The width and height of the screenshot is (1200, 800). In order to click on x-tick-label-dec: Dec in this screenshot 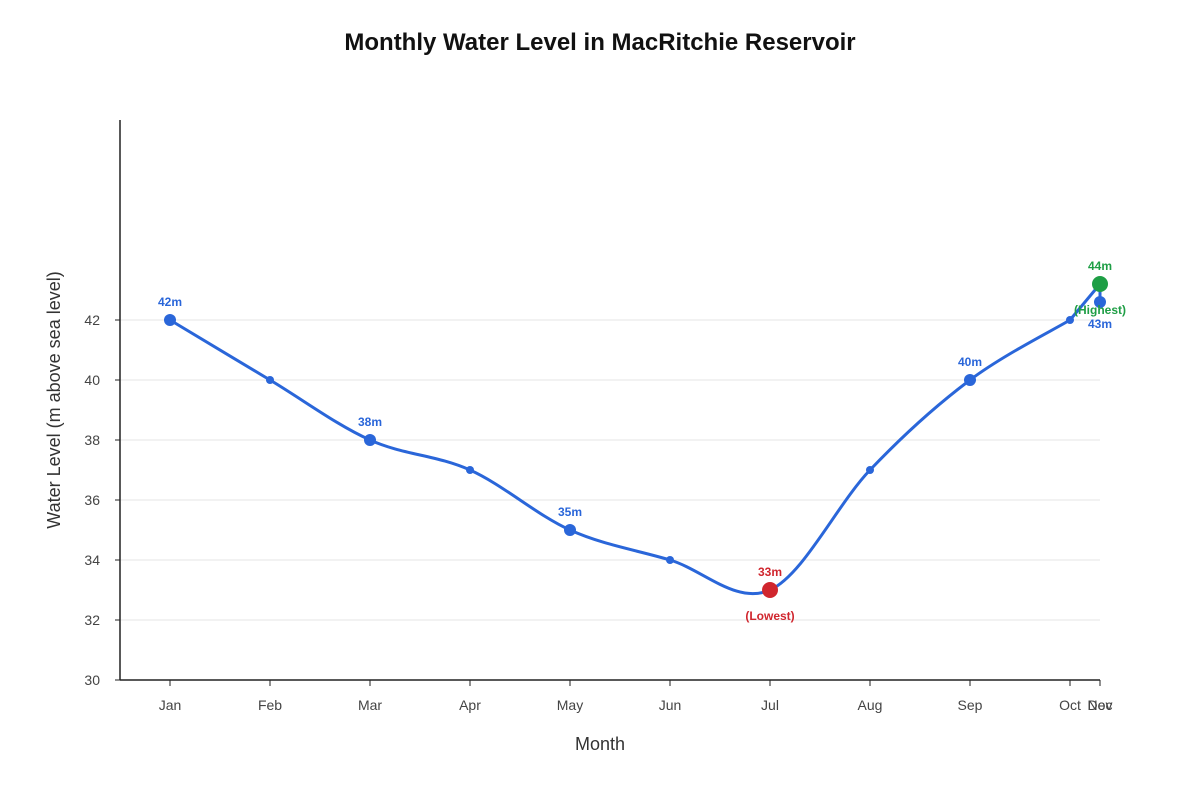, I will do `click(1100, 705)`.